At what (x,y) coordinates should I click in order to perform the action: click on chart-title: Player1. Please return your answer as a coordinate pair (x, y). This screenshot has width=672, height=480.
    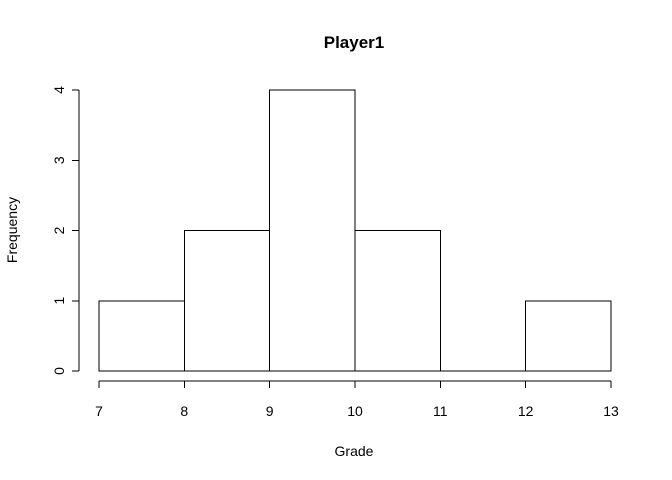
    Looking at the image, I should click on (354, 42).